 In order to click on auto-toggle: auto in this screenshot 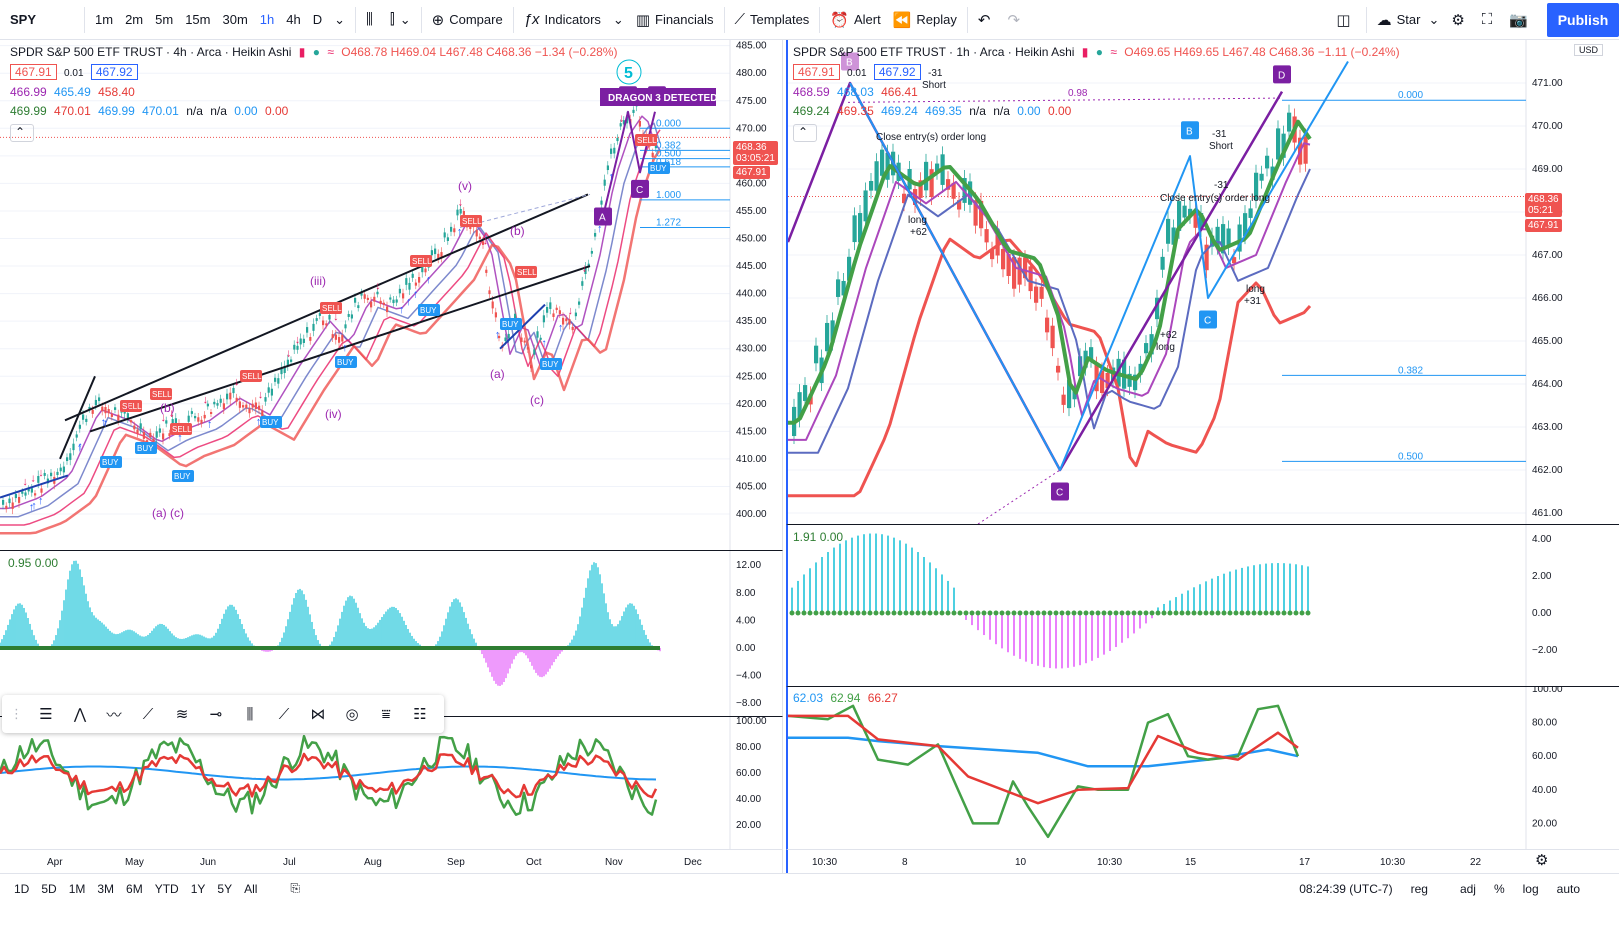, I will do `click(1568, 888)`.